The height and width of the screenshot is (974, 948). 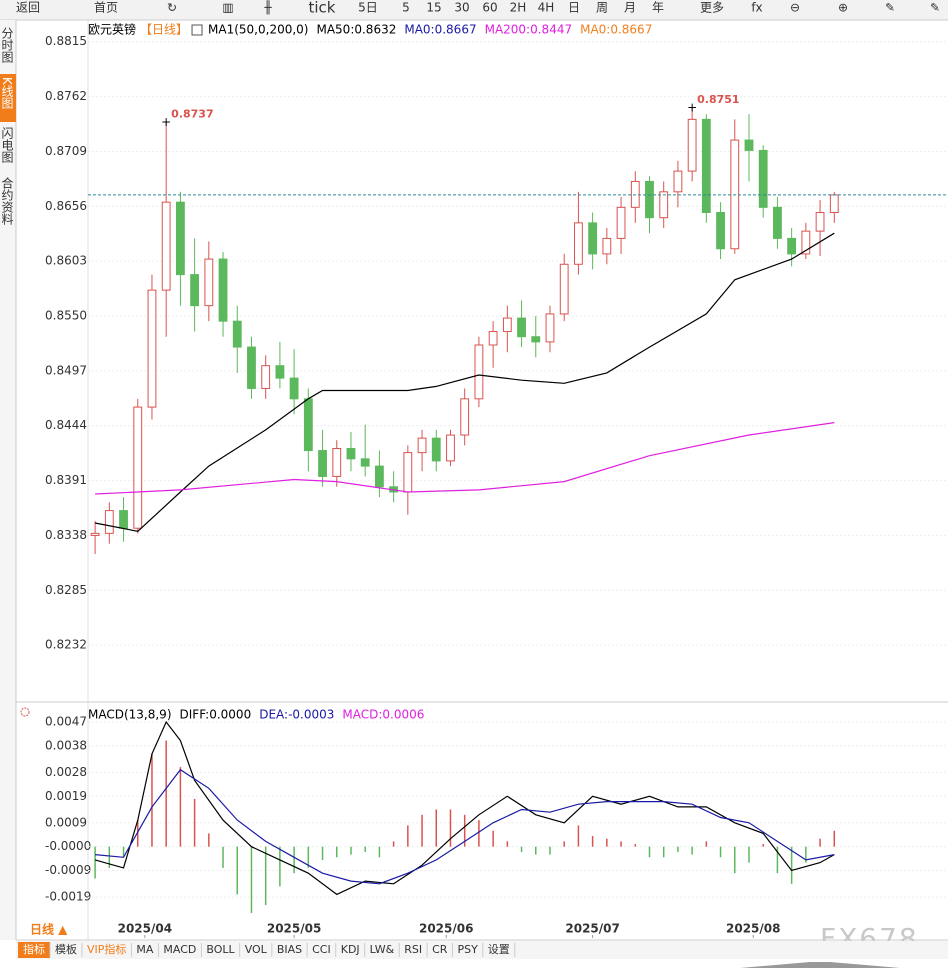 What do you see at coordinates (296, 715) in the screenshot?
I see `legend-item: DEA:-0.0003` at bounding box center [296, 715].